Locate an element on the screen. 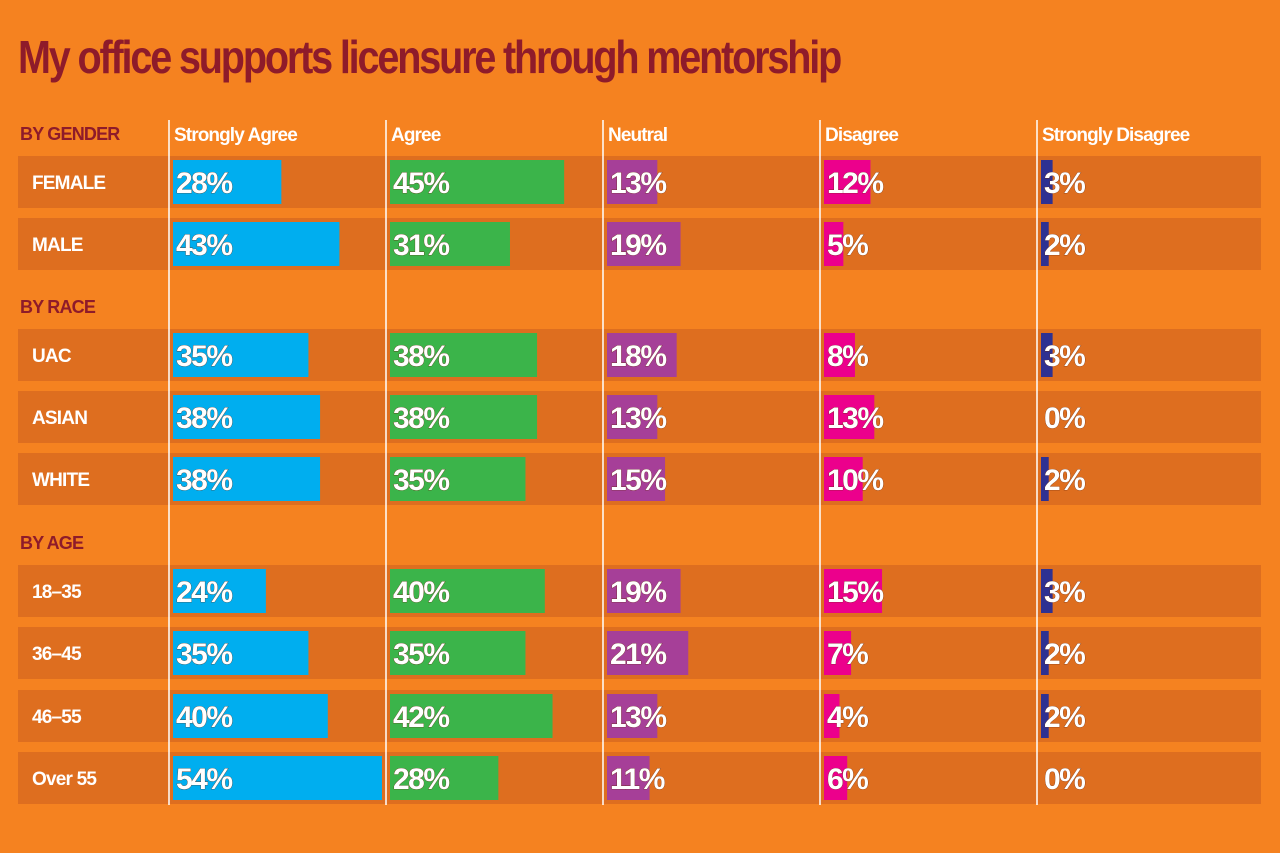 The height and width of the screenshot is (853, 1280). bar-46-55-neutral is located at coordinates (632, 716).